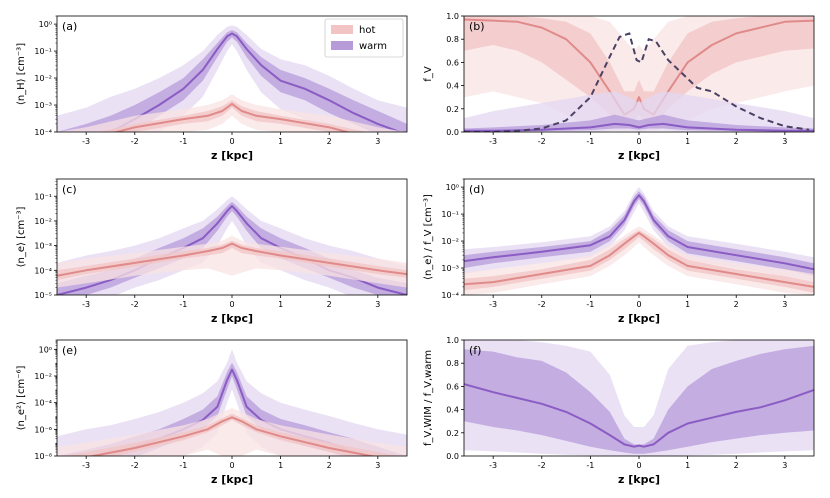 This screenshot has height=498, width=830. I want to click on panel-label: (e), so click(69, 350).